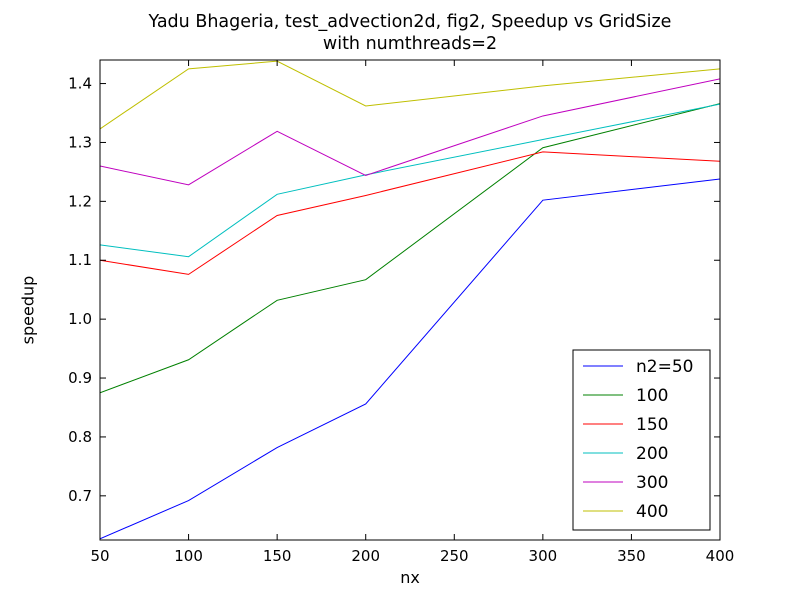 The image size is (800, 604). Describe the element at coordinates (652, 454) in the screenshot. I see `legend-label-3: 200` at that location.